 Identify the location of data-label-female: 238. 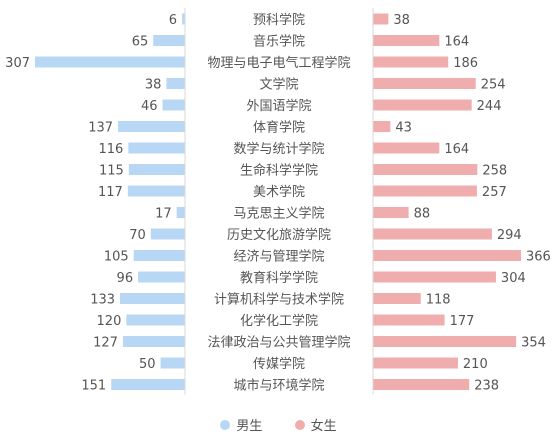
(486, 386).